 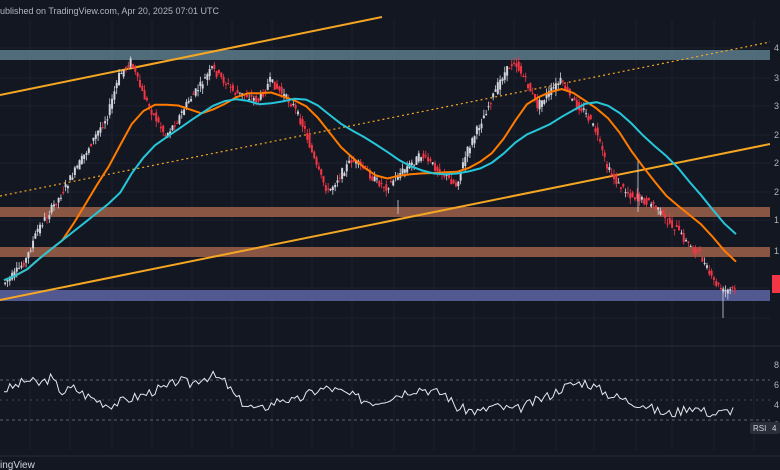 I want to click on price-axis-bg, so click(x=775, y=183).